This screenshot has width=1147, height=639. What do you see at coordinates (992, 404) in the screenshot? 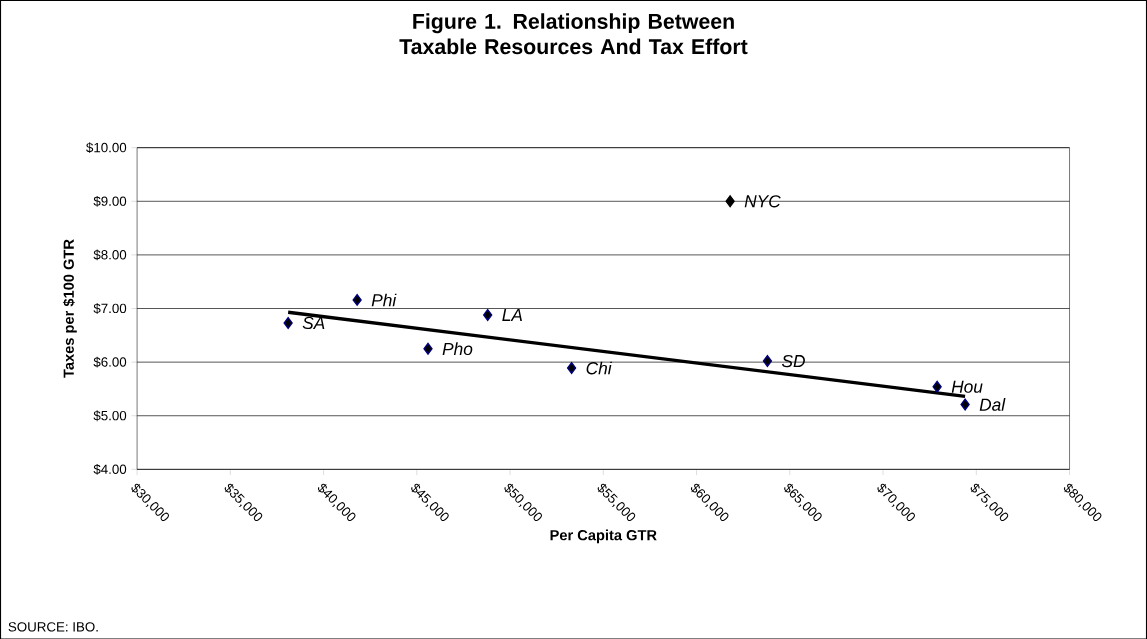
I see `annotation: Dal` at bounding box center [992, 404].